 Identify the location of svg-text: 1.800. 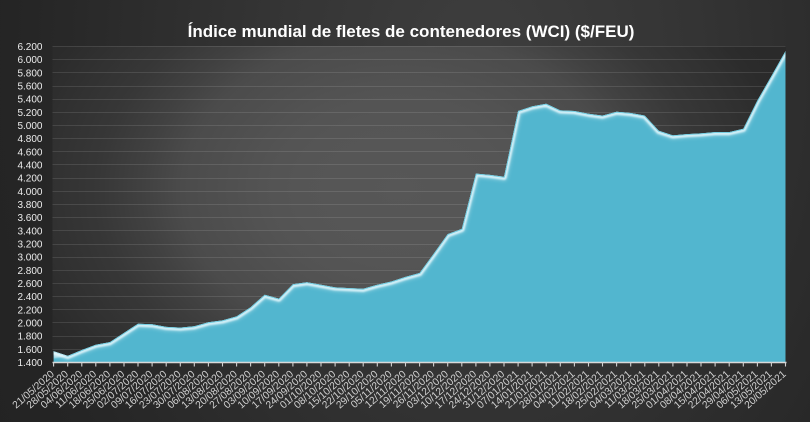
(29, 337).